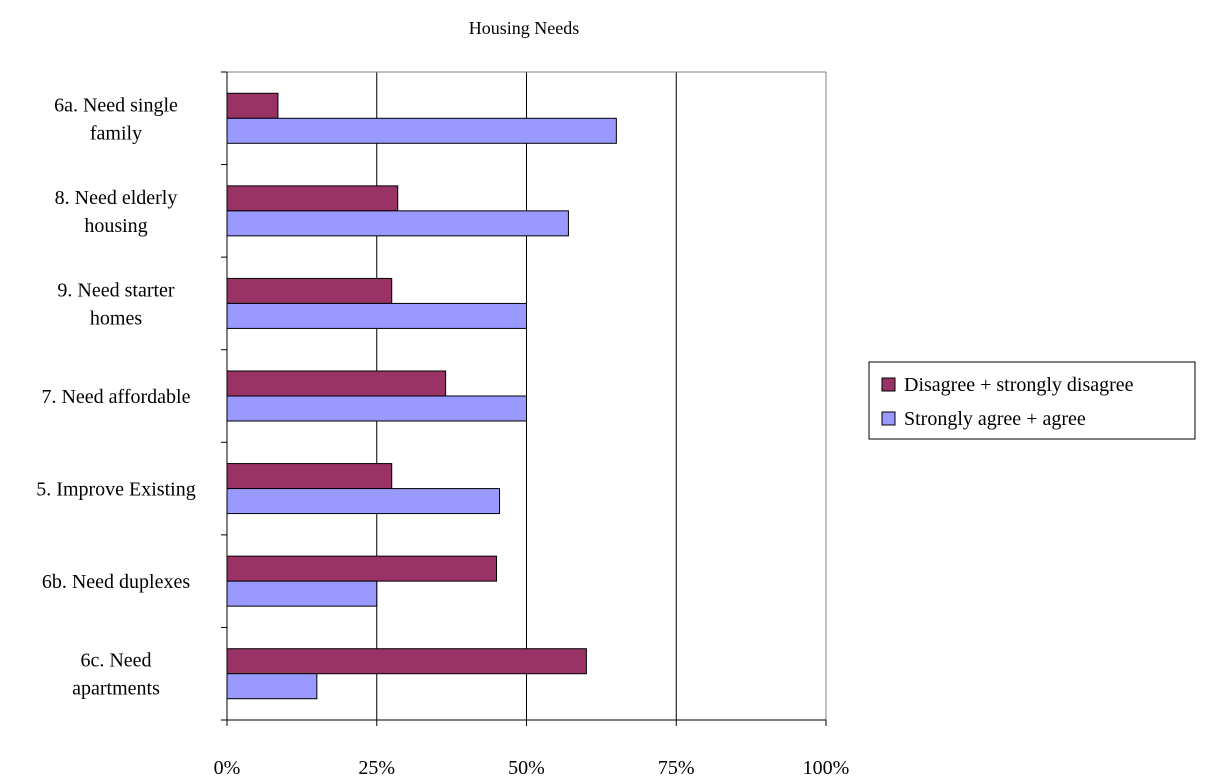 The image size is (1207, 781). I want to click on legend-label: Strongly agree + agree, so click(995, 419).